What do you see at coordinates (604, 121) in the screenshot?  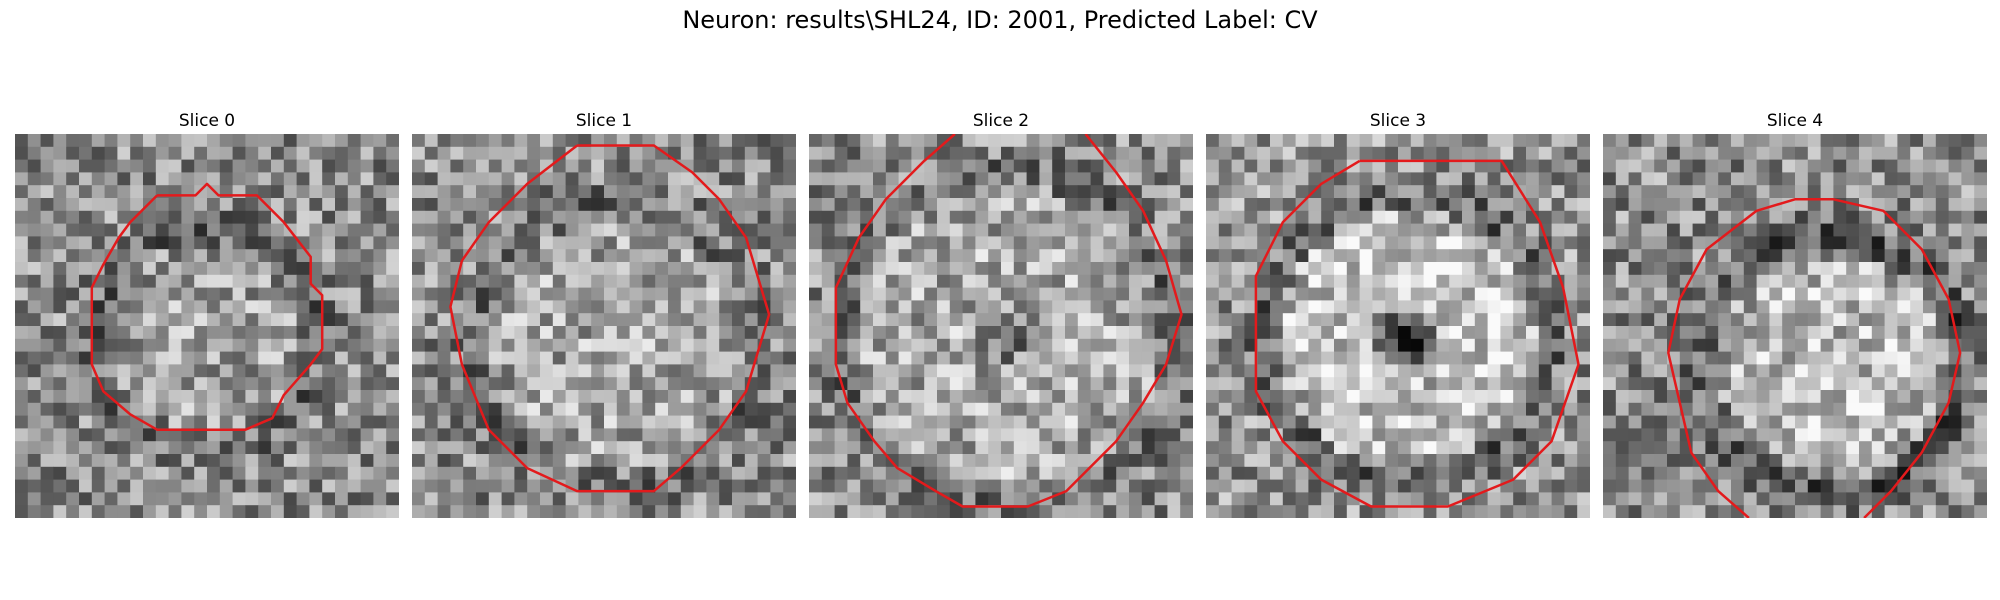 I see `slice-title: Slice 1` at bounding box center [604, 121].